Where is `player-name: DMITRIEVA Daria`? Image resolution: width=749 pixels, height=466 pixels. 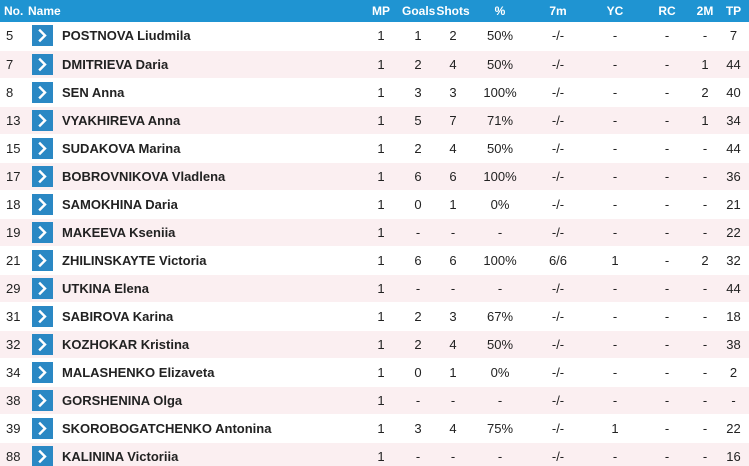
player-name: DMITRIEVA Daria is located at coordinates (115, 64).